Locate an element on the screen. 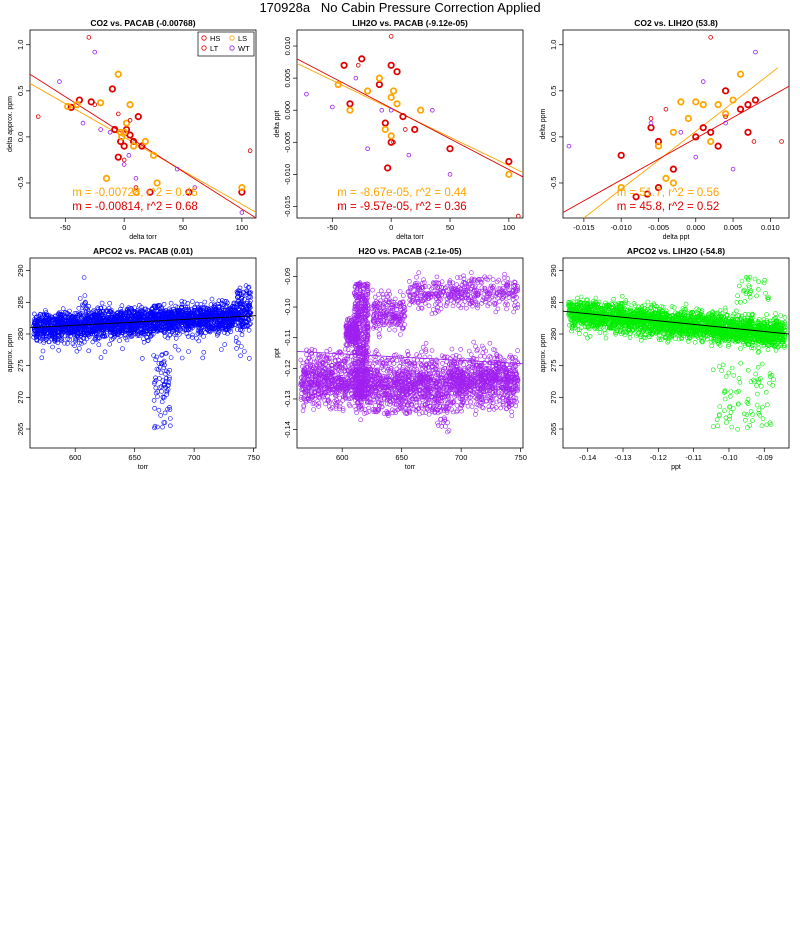  data-point-lt is located at coordinates (405, 129).